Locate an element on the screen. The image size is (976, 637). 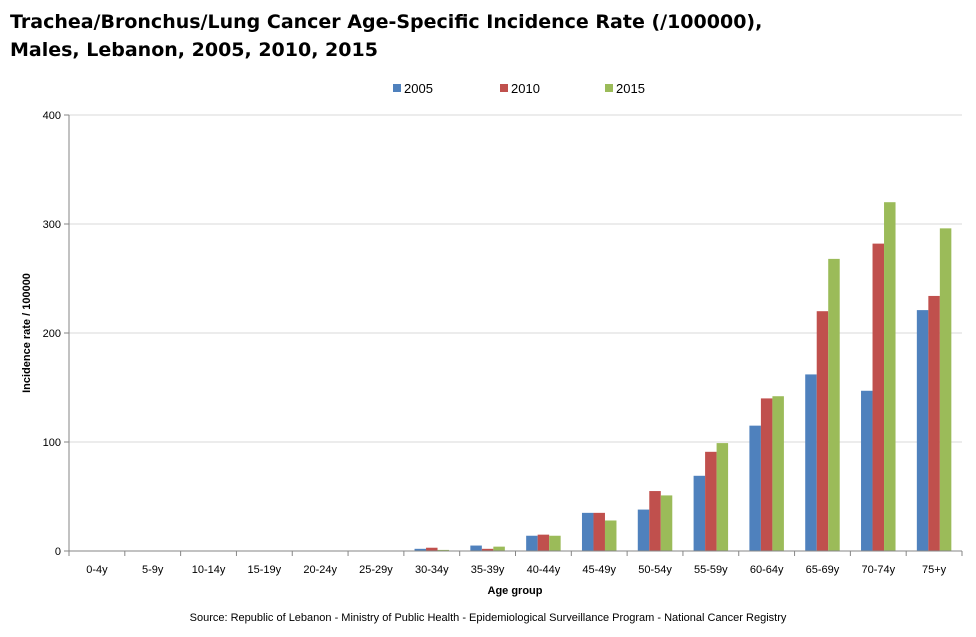
bar-2010-70-74y is located at coordinates (878, 397).